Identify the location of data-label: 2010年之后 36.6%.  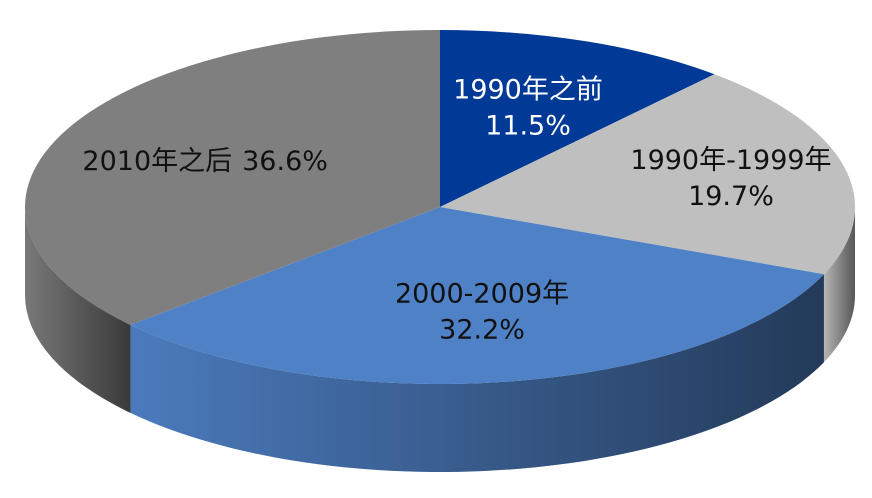
(205, 161).